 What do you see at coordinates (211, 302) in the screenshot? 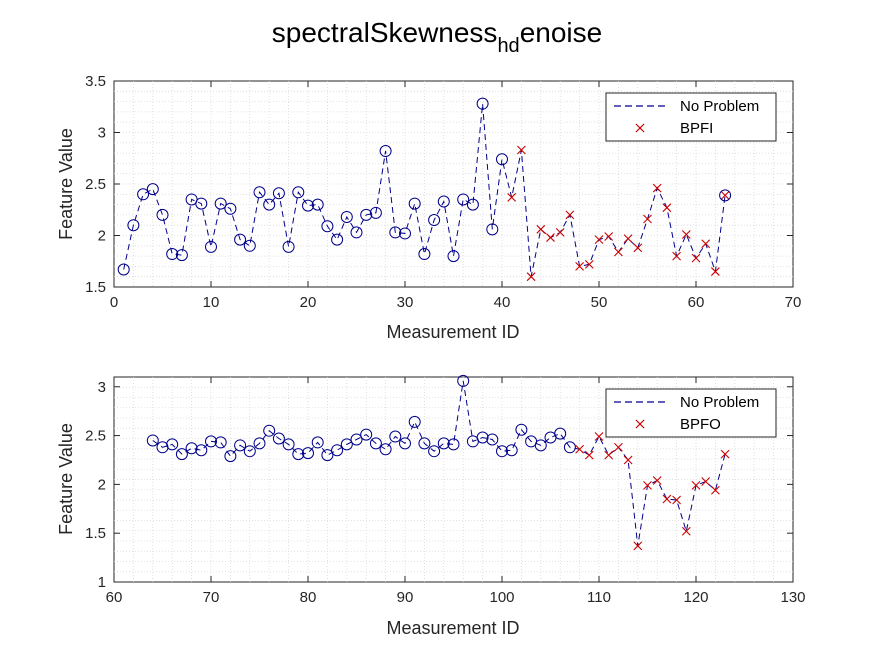
I see `top-xtick-label: 10` at bounding box center [211, 302].